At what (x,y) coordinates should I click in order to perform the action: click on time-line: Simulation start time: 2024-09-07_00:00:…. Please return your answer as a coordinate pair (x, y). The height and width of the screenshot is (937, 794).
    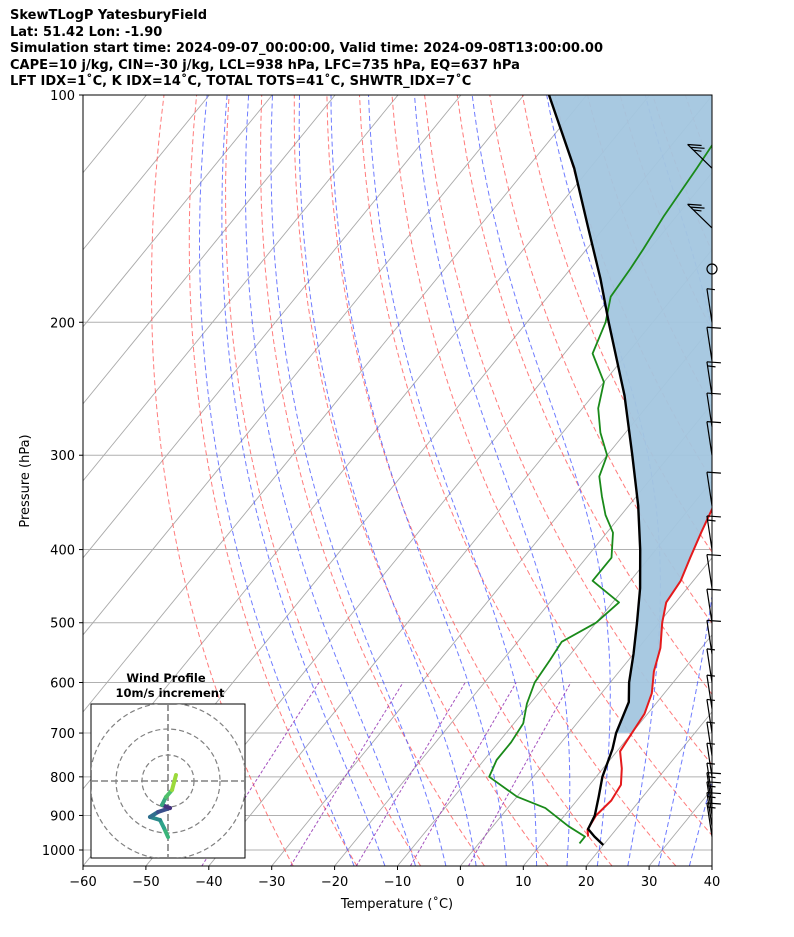
    Looking at the image, I should click on (306, 48).